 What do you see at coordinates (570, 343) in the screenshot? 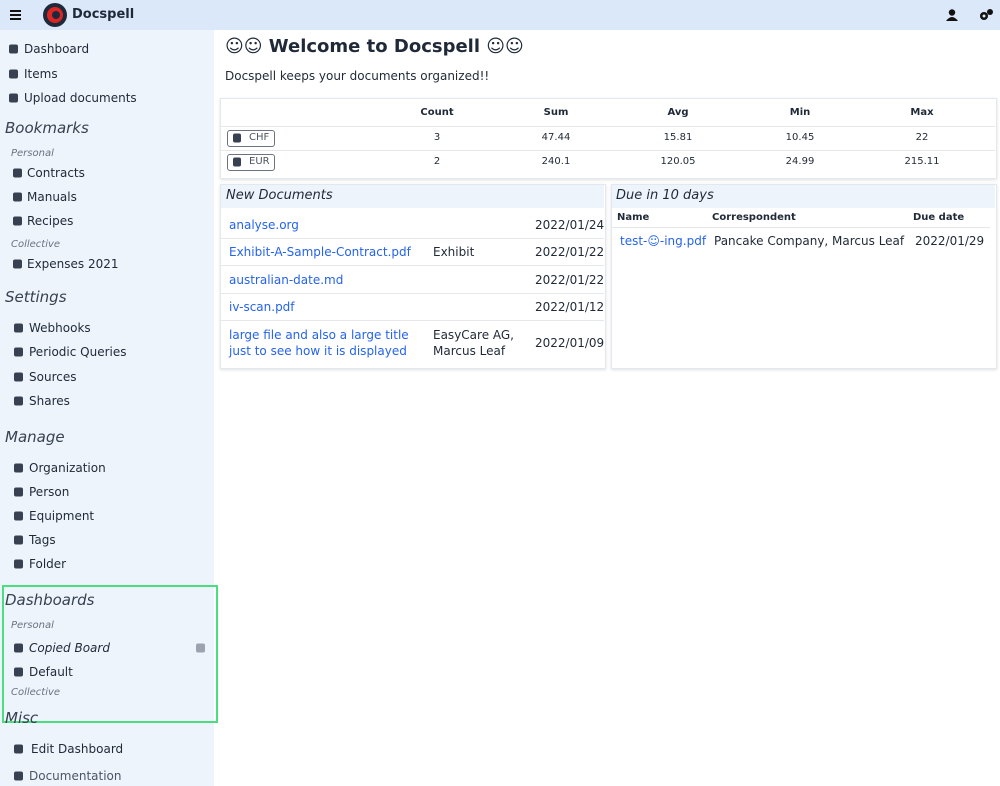
I see `date: 2022/01/09` at bounding box center [570, 343].